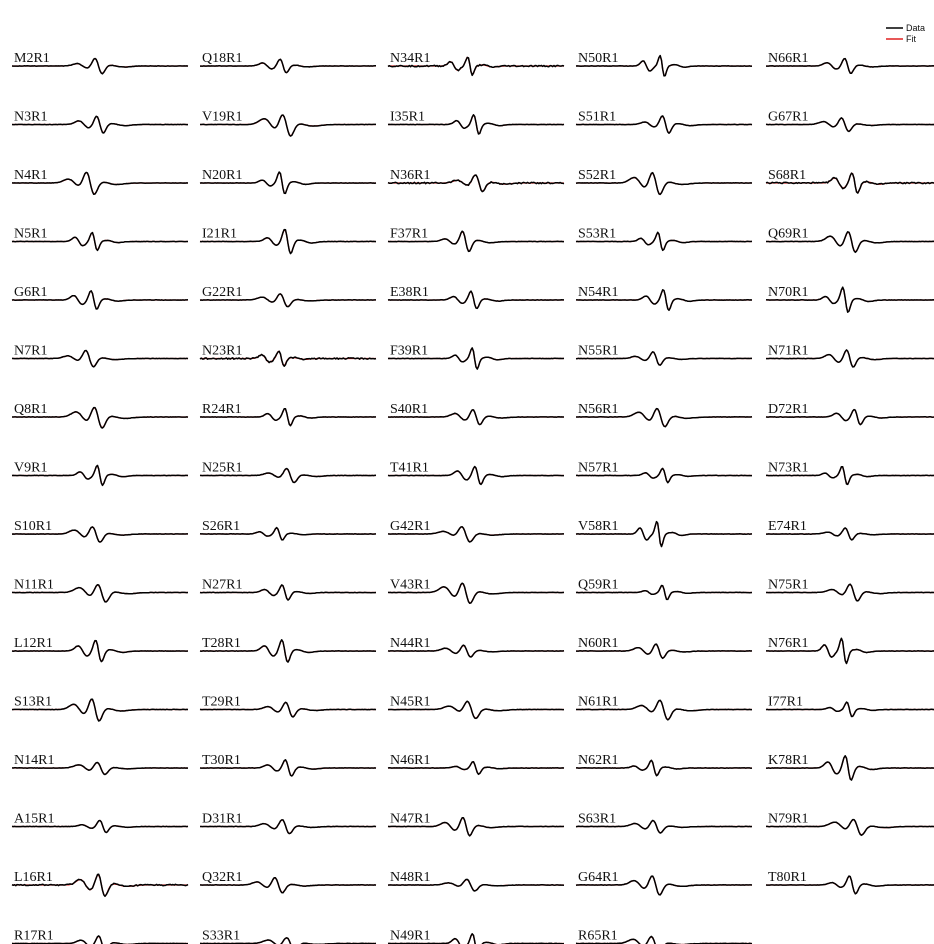 This screenshot has width=934, height=944. Describe the element at coordinates (34, 585) in the screenshot. I see `spectrum-label: N11R1` at that location.